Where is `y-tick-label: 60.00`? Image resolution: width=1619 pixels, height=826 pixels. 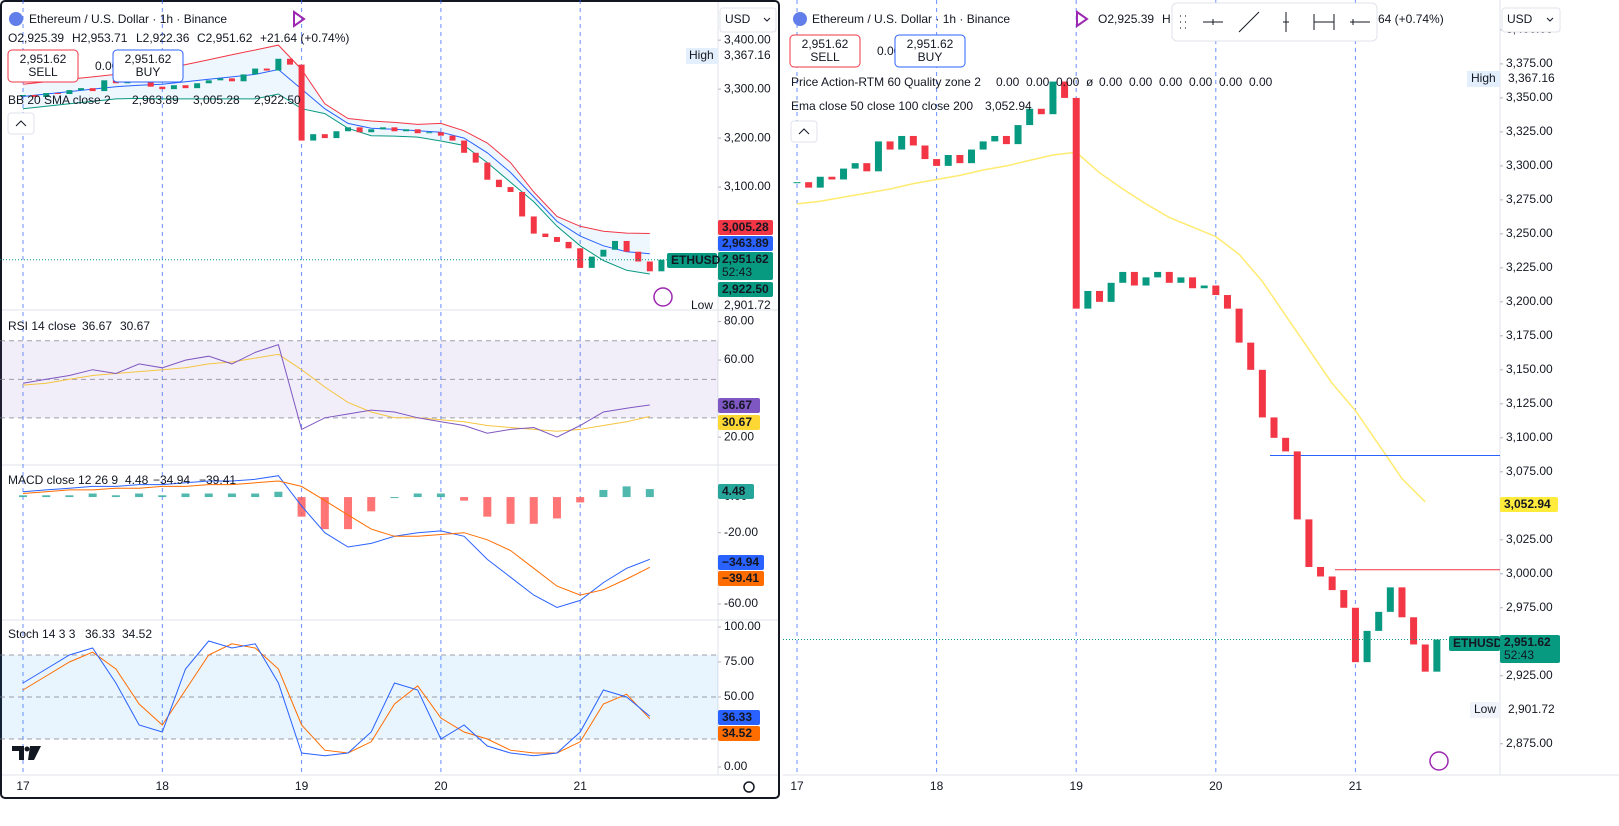 y-tick-label: 60.00 is located at coordinates (739, 359).